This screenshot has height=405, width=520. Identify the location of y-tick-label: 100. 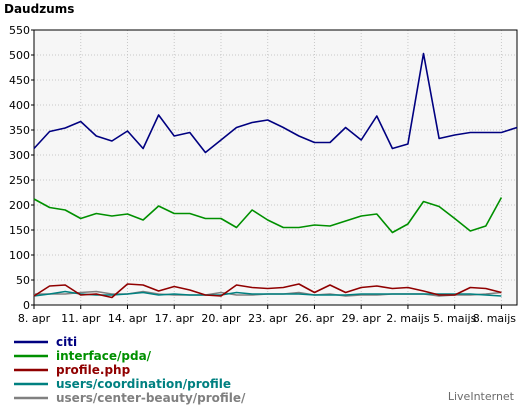
(19, 255).